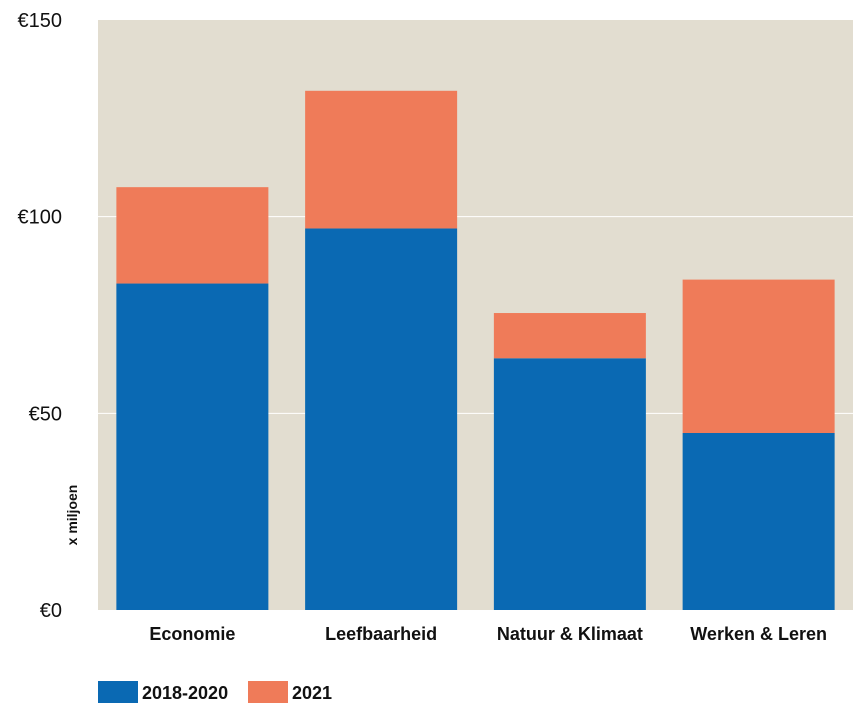 This screenshot has height=710, width=867. Describe the element at coordinates (40, 316) in the screenshot. I see `y-axis-ticks: €0 €50 €100 €150` at that location.